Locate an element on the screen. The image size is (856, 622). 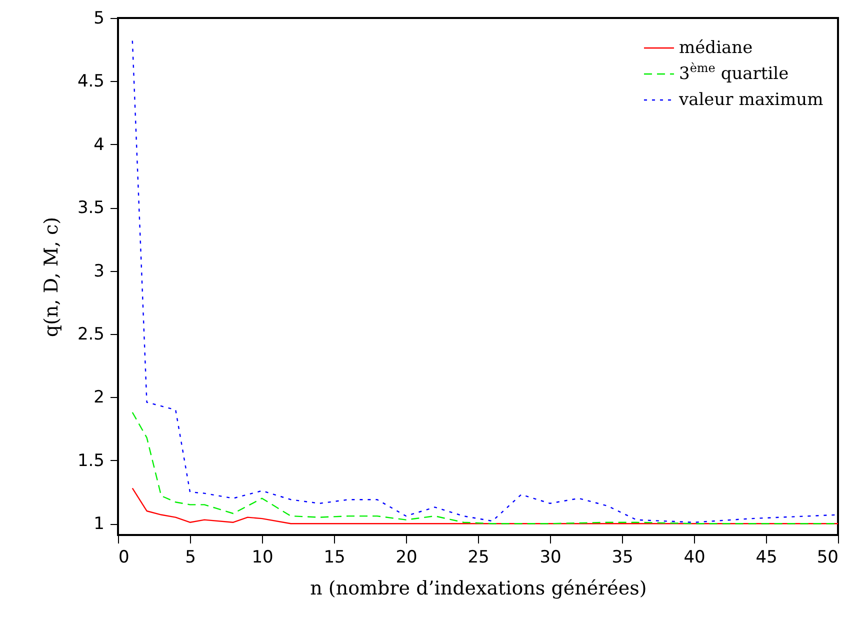
x-tick-label: 15 is located at coordinates (335, 558).